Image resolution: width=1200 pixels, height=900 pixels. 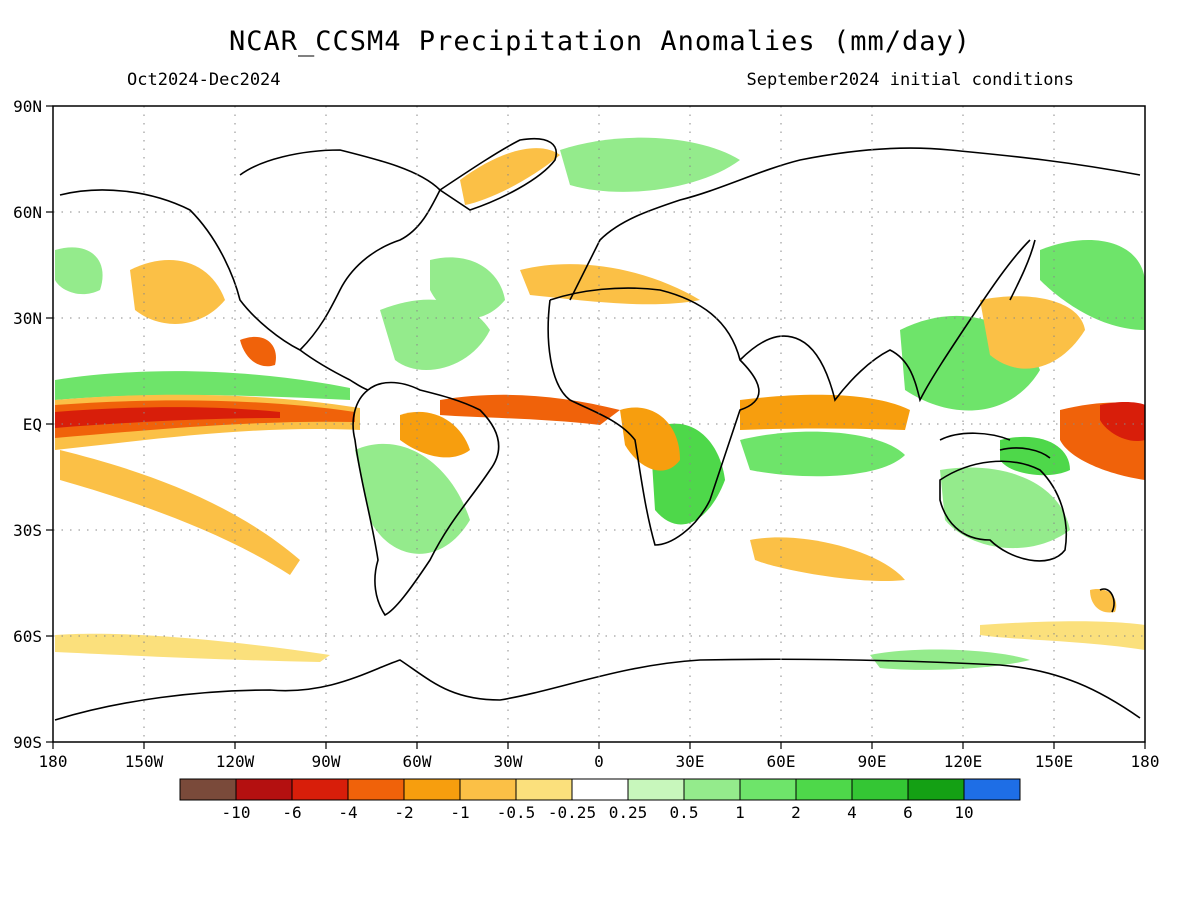 I want to click on coast-eurasia-north, so click(x=855, y=224).